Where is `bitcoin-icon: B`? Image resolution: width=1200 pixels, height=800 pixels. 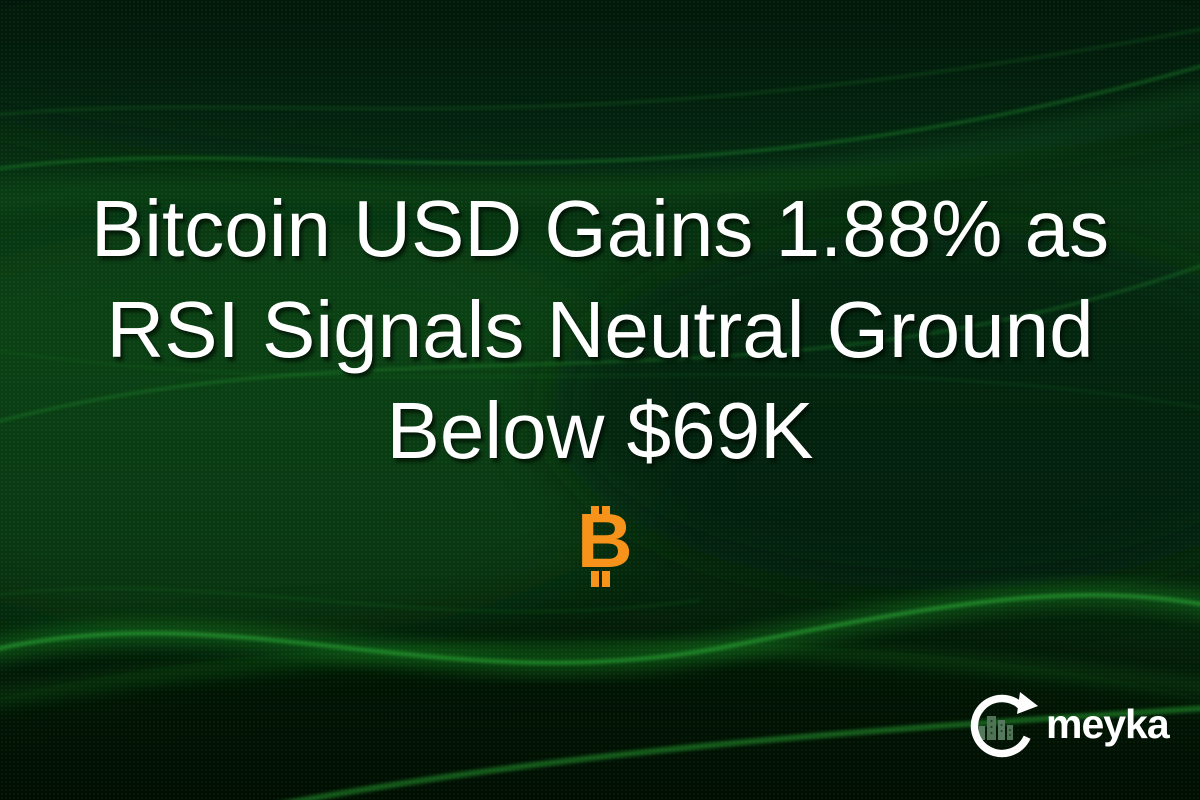 bitcoin-icon: B is located at coordinates (605, 546).